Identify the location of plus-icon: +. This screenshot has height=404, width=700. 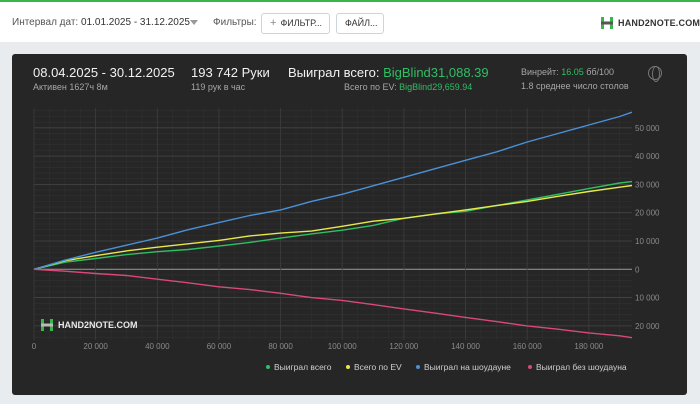
(273, 23).